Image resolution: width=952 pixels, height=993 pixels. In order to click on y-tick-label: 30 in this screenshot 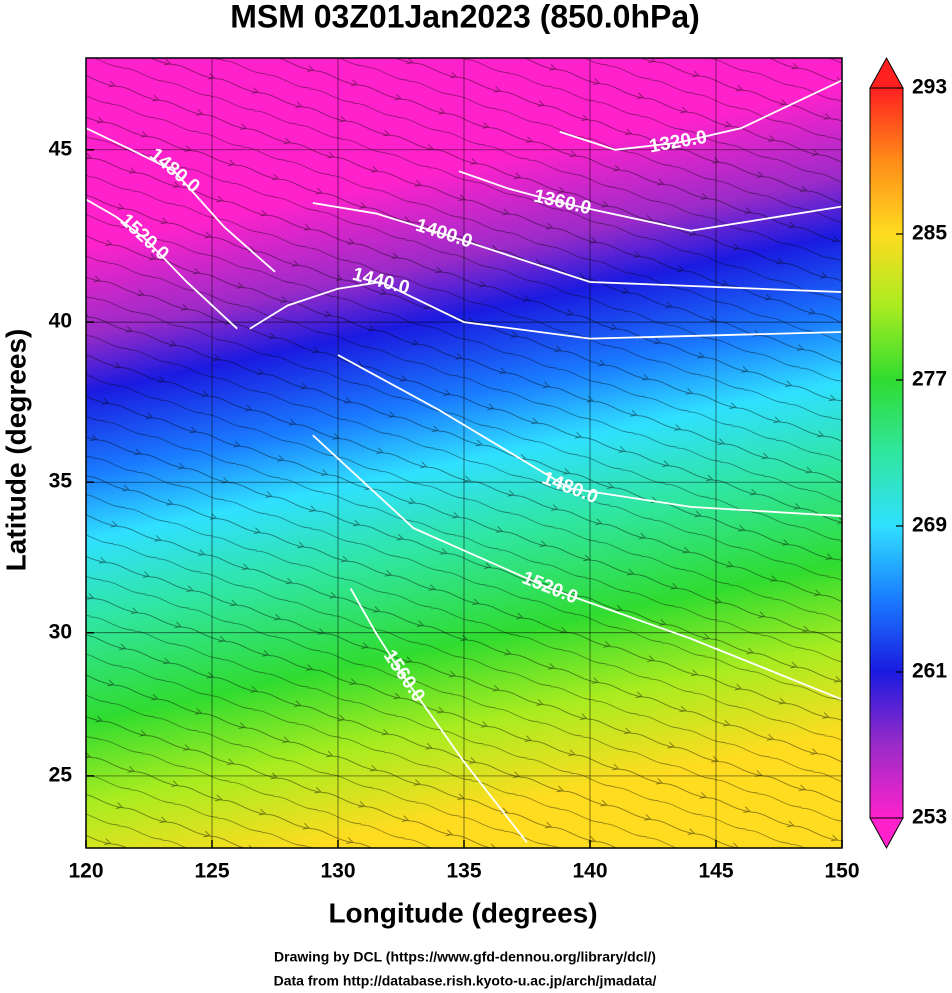, I will do `click(60, 631)`.